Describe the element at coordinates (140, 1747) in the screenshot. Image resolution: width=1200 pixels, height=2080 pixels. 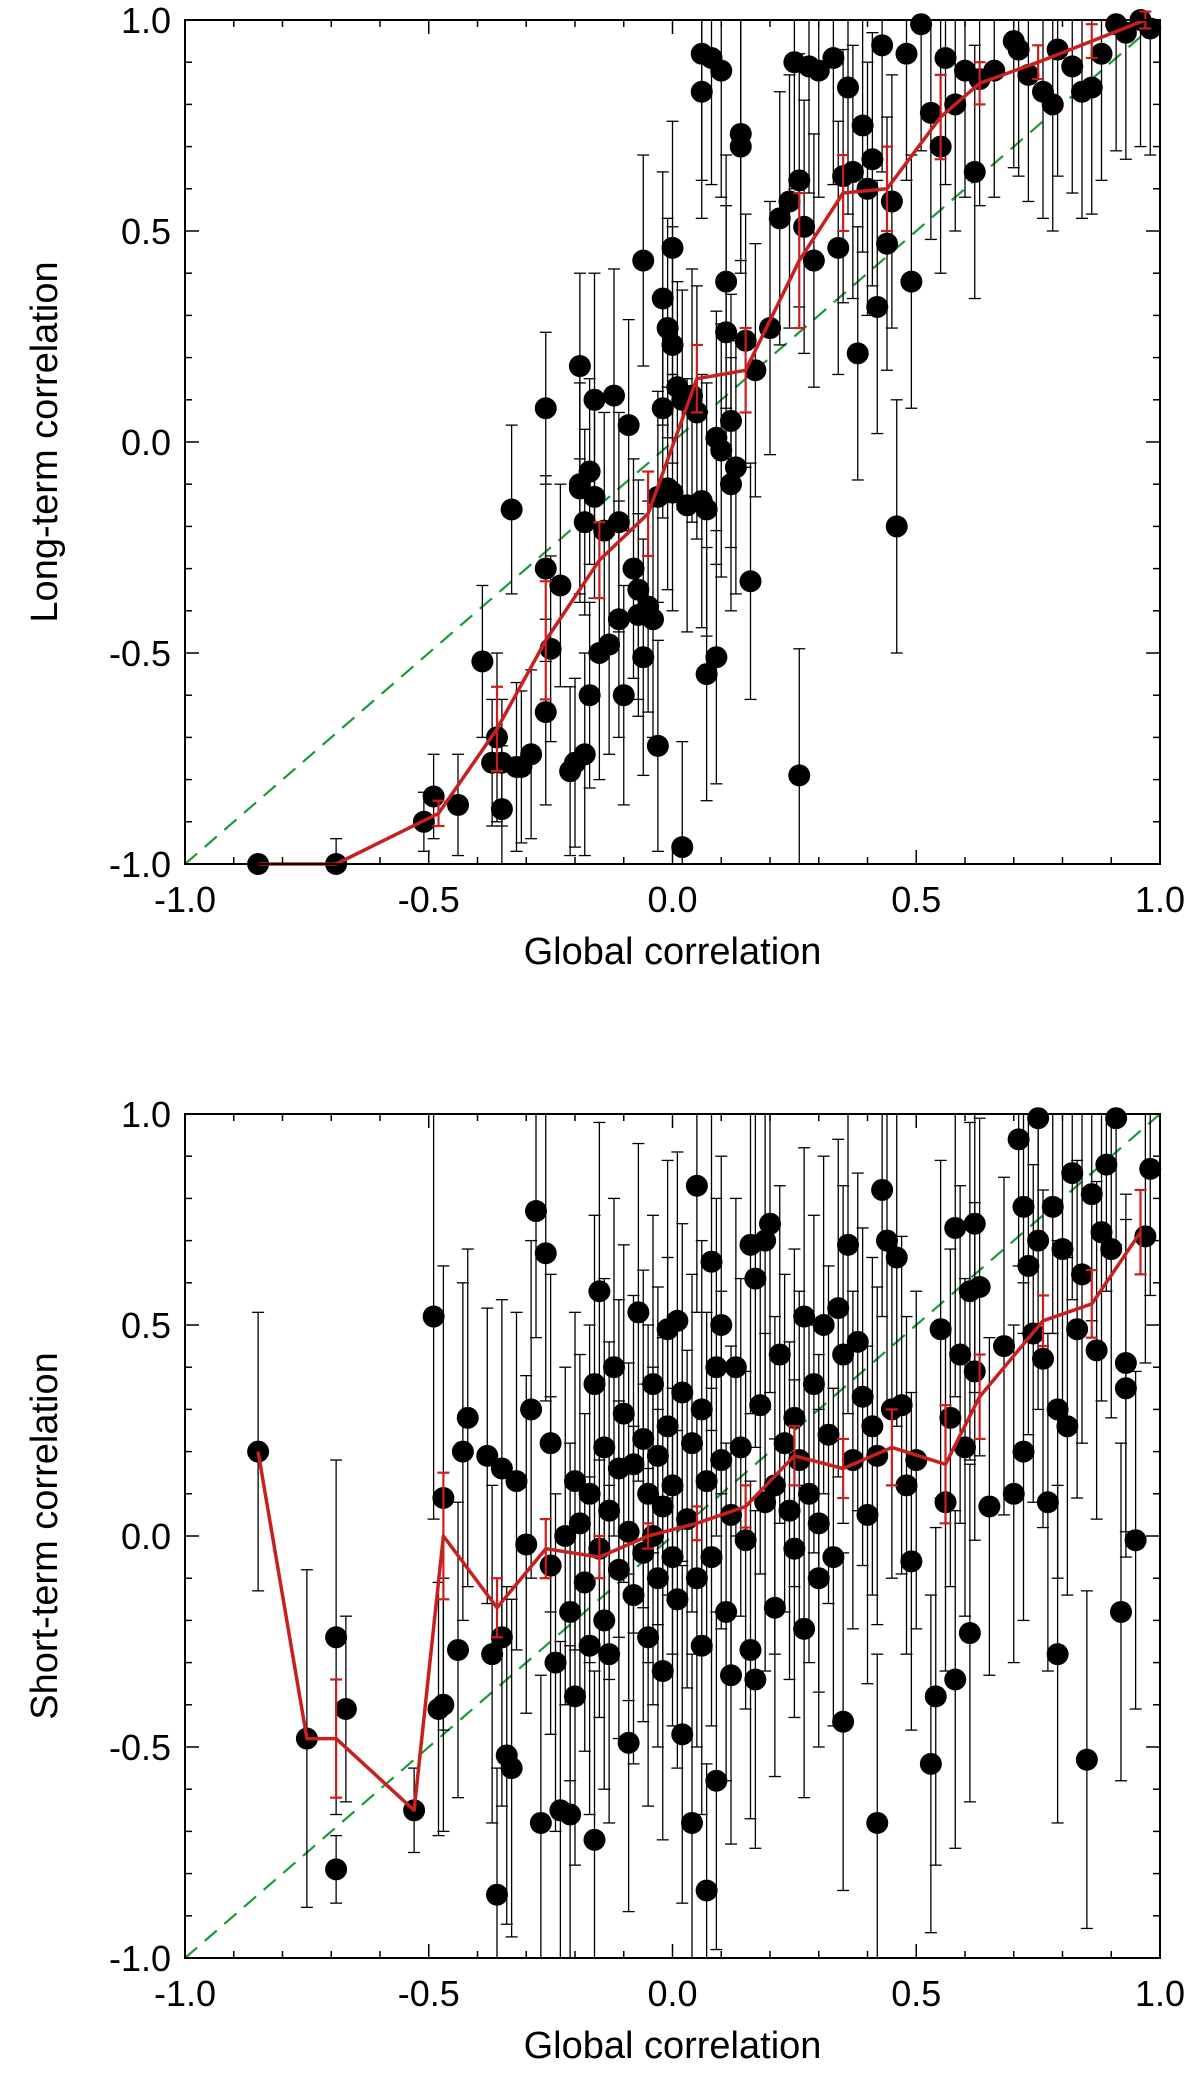
I see `y-tick-label: -0.5` at that location.